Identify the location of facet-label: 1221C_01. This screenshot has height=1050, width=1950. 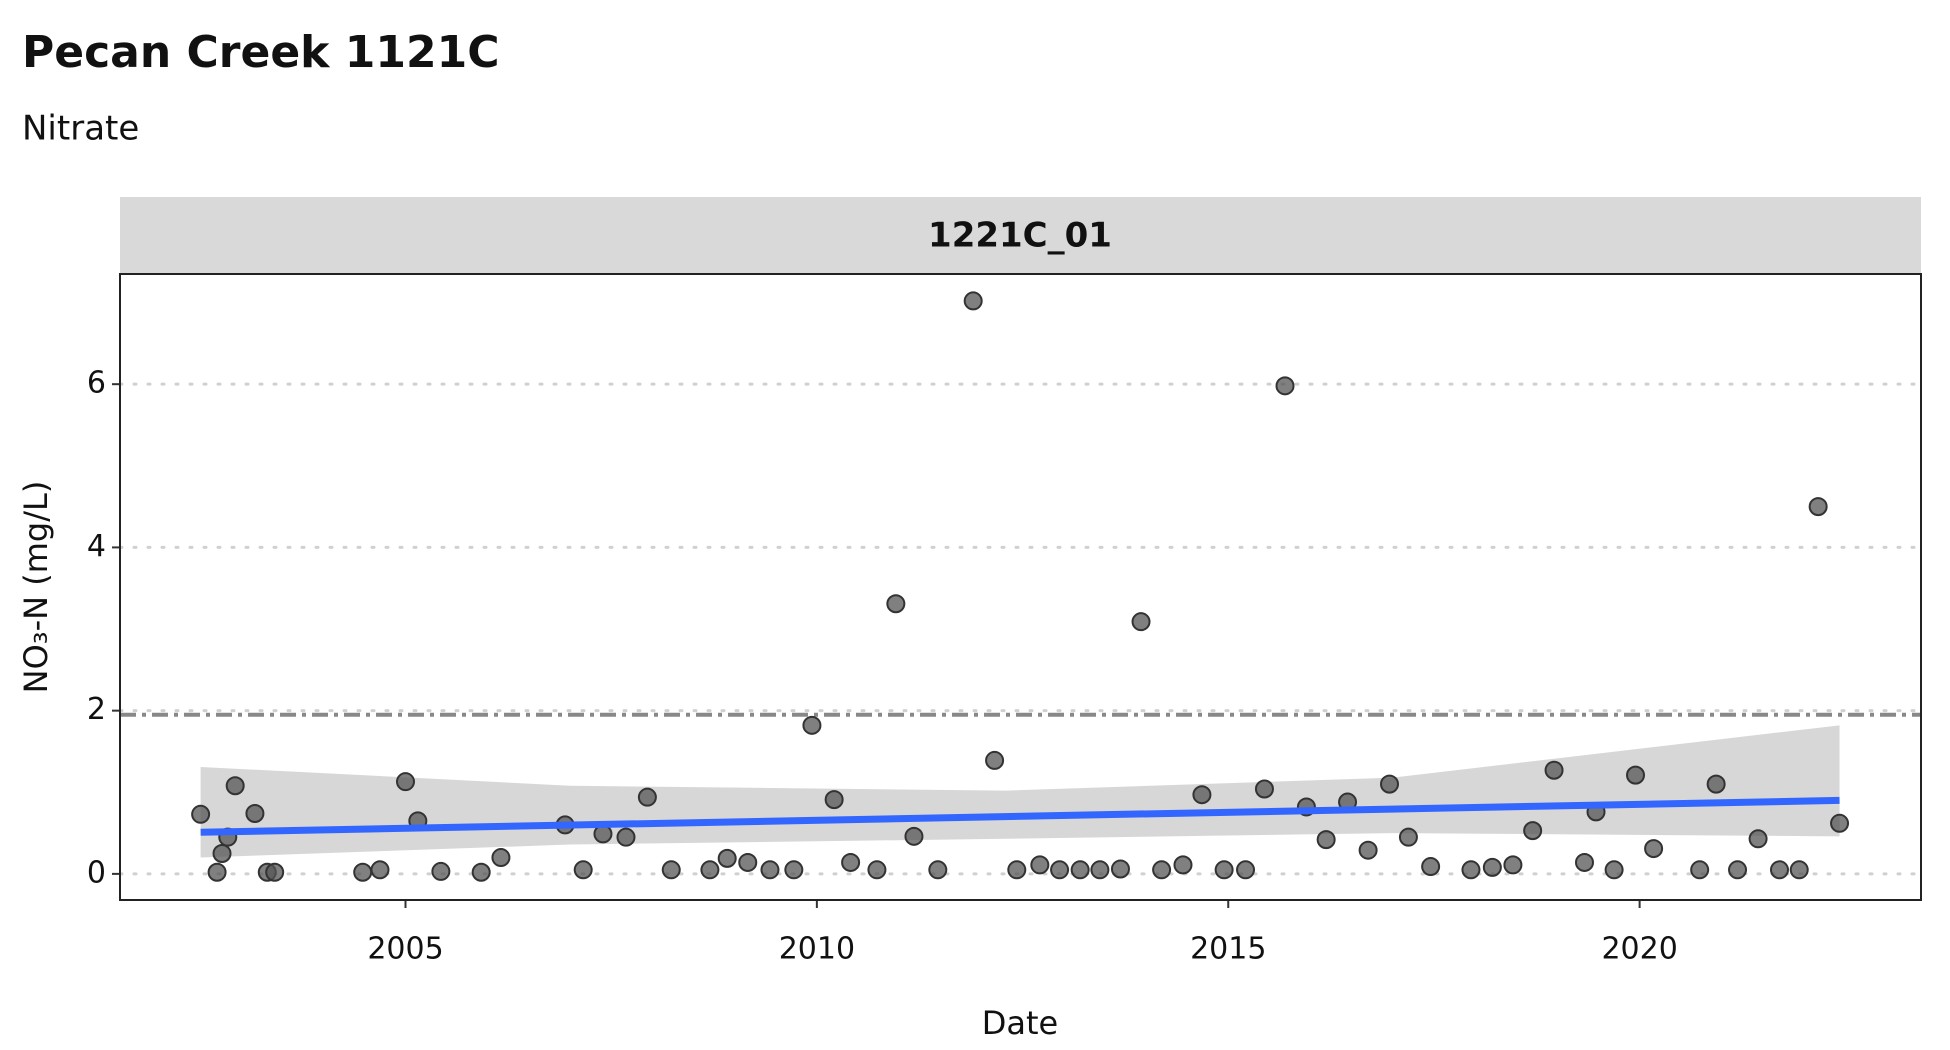
(1020, 236).